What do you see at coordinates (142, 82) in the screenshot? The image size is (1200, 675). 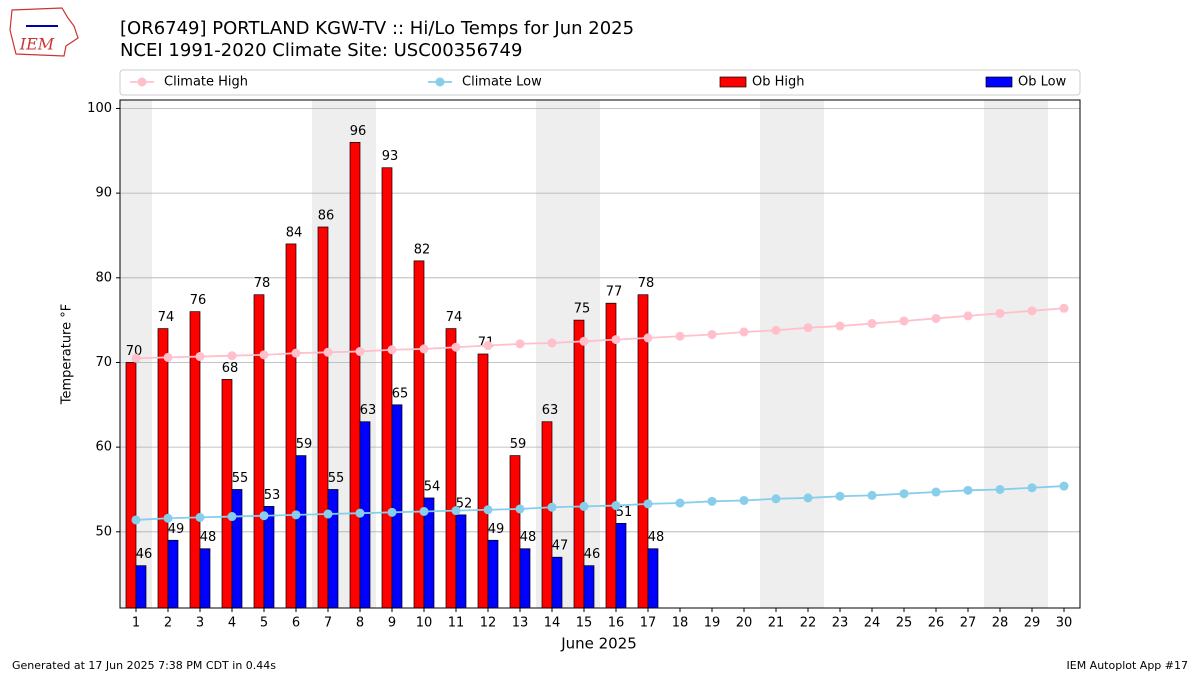 I see `legend-marker` at bounding box center [142, 82].